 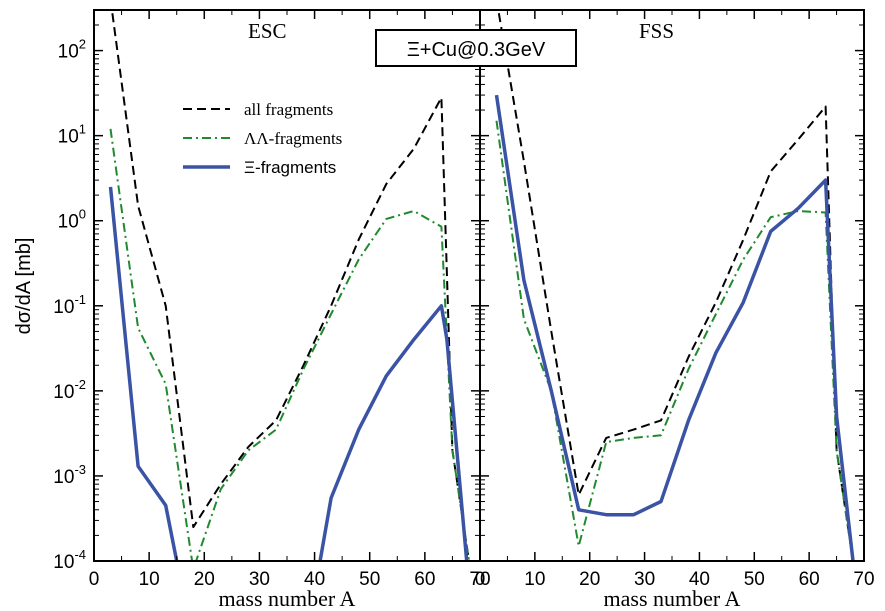 I want to click on annotation-label: Ξ+Cu@0.3GeV, so click(x=476, y=50).